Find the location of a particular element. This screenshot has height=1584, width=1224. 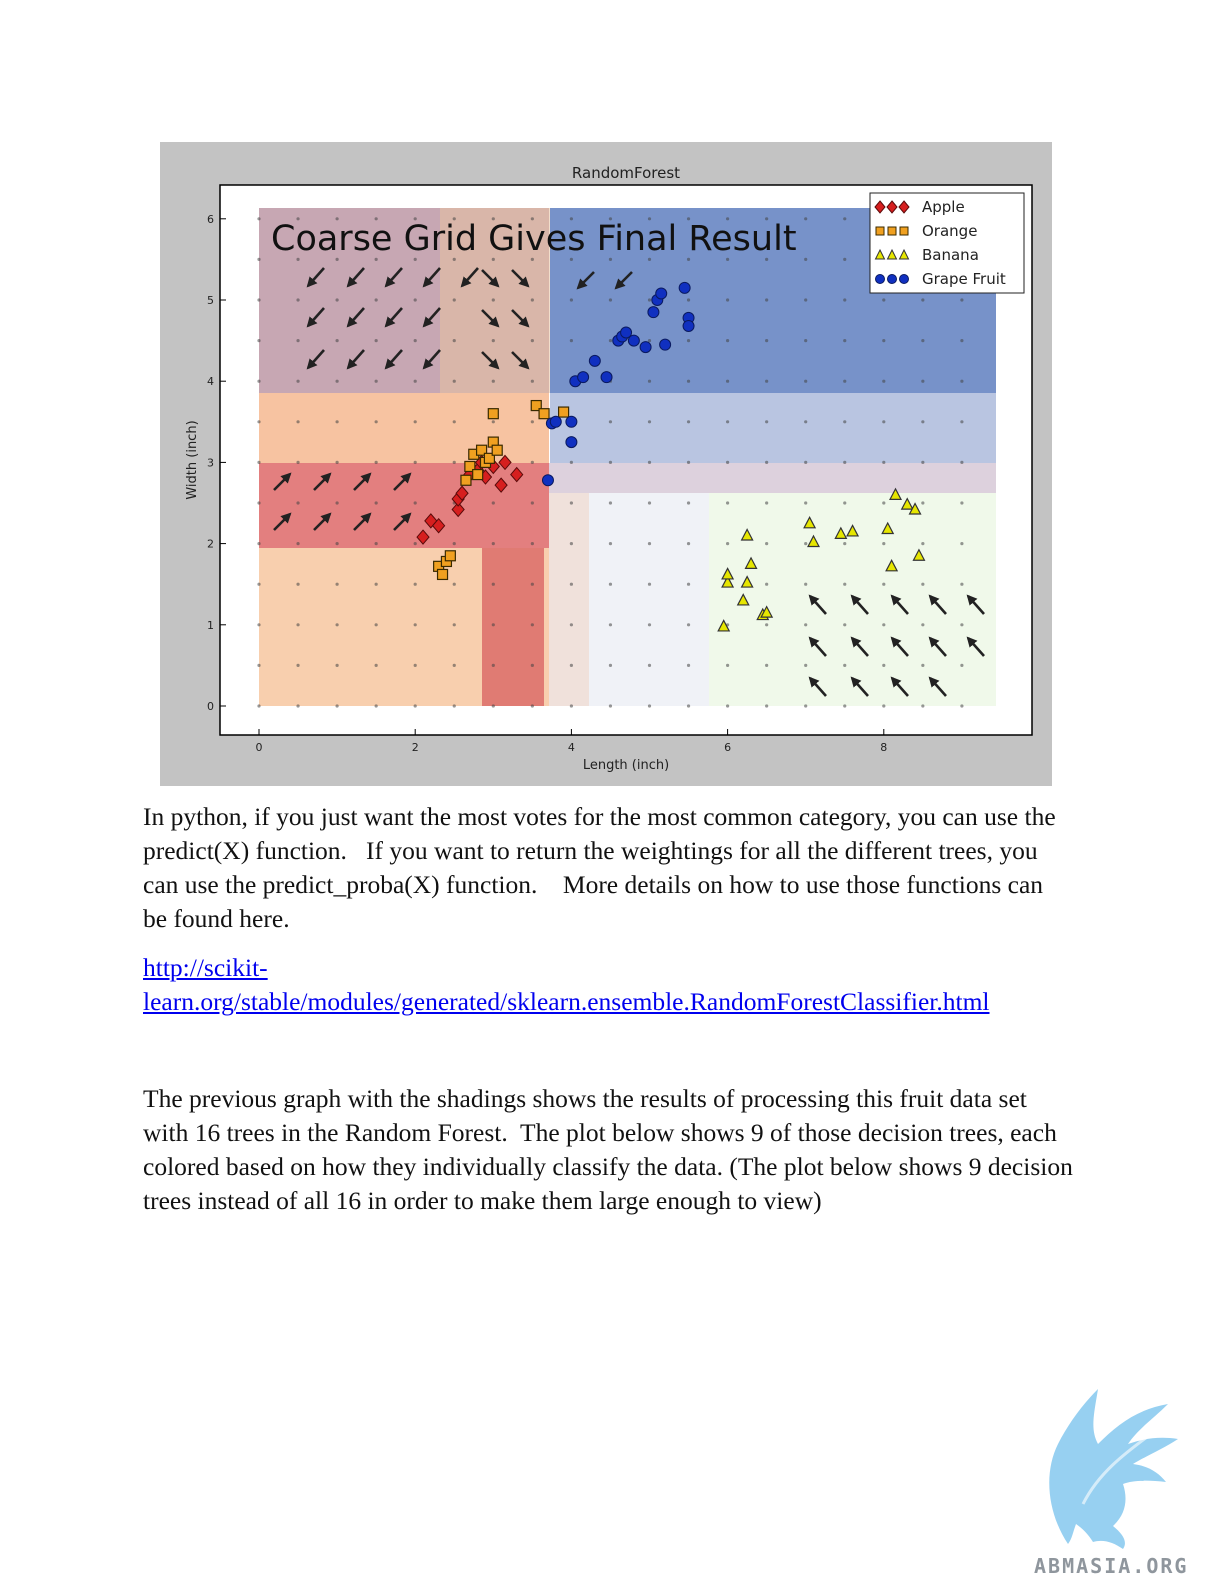

legend: Apple Orange Banana Grape Fruit is located at coordinates (947, 243).